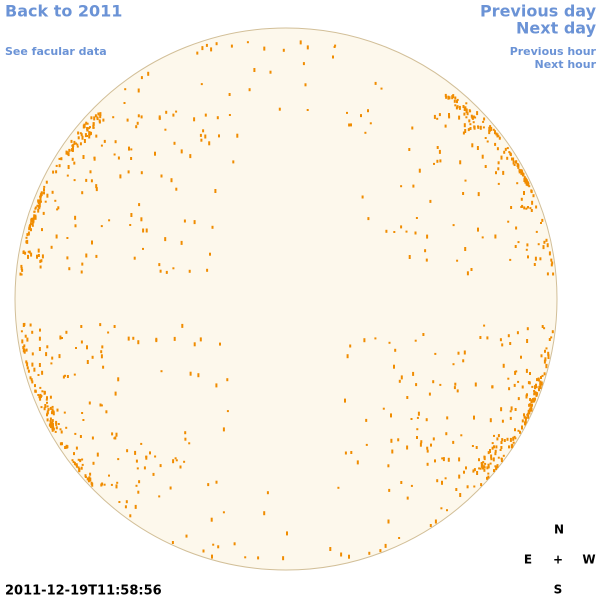 The height and width of the screenshot is (600, 600). What do you see at coordinates (56, 51) in the screenshot?
I see `facular-link: See facular data` at bounding box center [56, 51].